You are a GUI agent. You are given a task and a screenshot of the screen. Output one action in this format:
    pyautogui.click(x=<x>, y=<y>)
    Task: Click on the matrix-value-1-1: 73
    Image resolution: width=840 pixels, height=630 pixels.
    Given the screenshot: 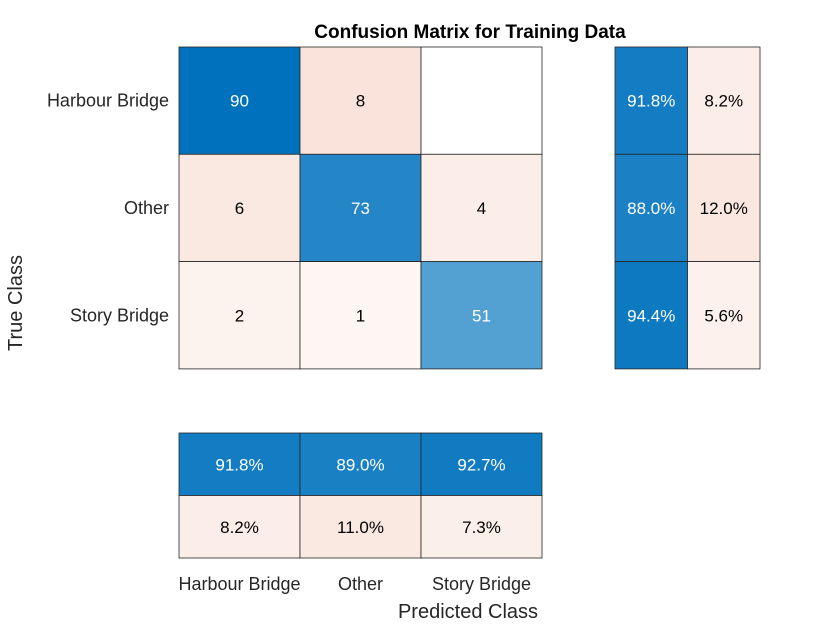 What is the action you would take?
    pyautogui.click(x=360, y=208)
    